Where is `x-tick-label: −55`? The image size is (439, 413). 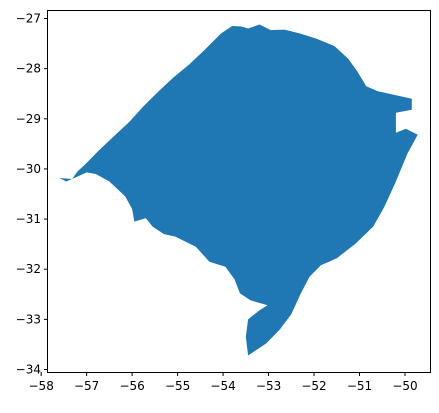
x-tick-label: −55 is located at coordinates (177, 386).